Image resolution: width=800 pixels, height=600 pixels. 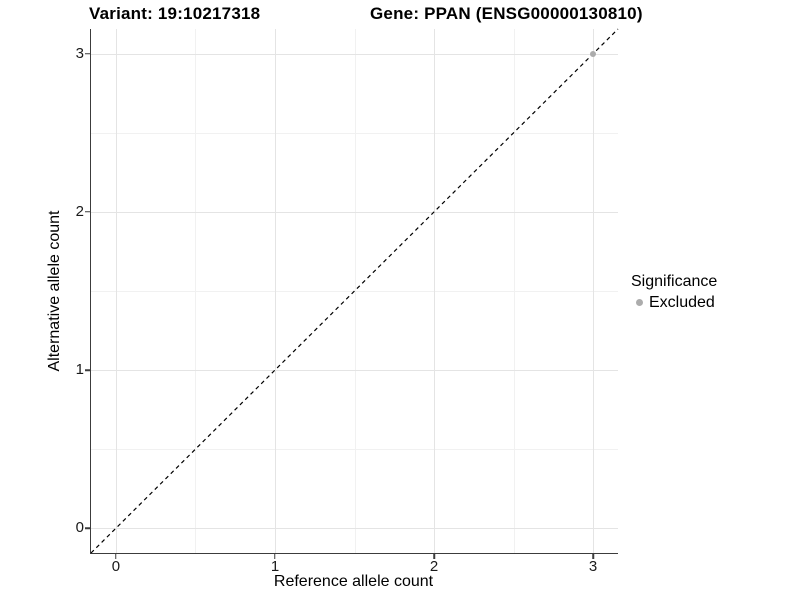 I want to click on x-tick-label: 2, so click(x=434, y=566).